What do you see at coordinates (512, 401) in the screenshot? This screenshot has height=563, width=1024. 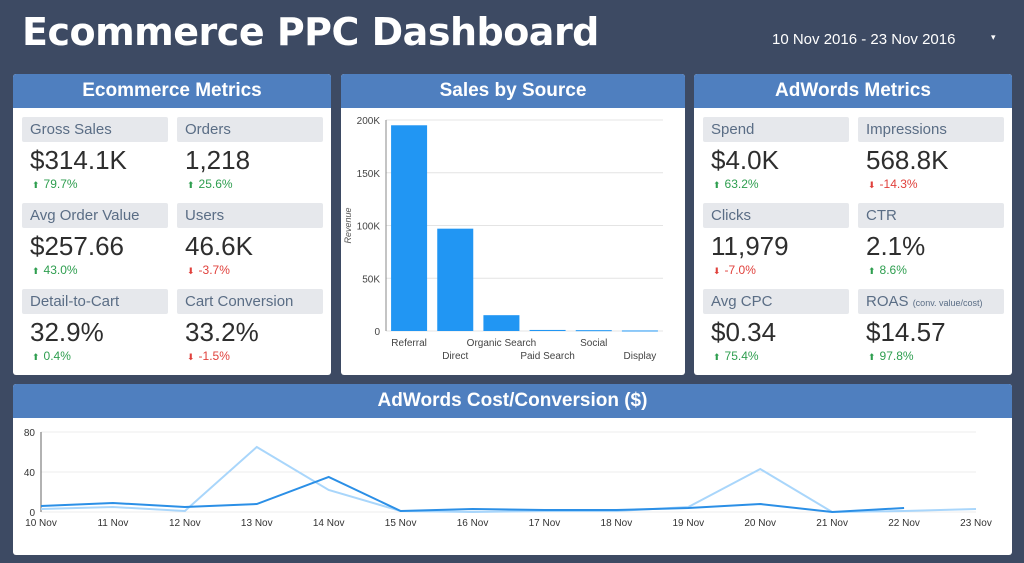 I see `cost-conversion-title: AdWords Cost/Conversion ($)` at bounding box center [512, 401].